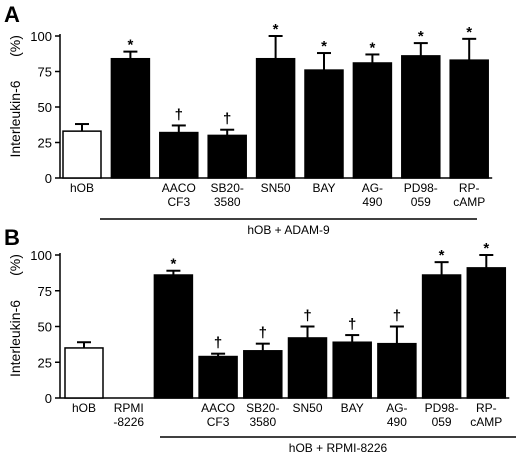 This screenshot has width=520, height=457. What do you see at coordinates (12, 14) in the screenshot?
I see `panel-letter: A` at bounding box center [12, 14].